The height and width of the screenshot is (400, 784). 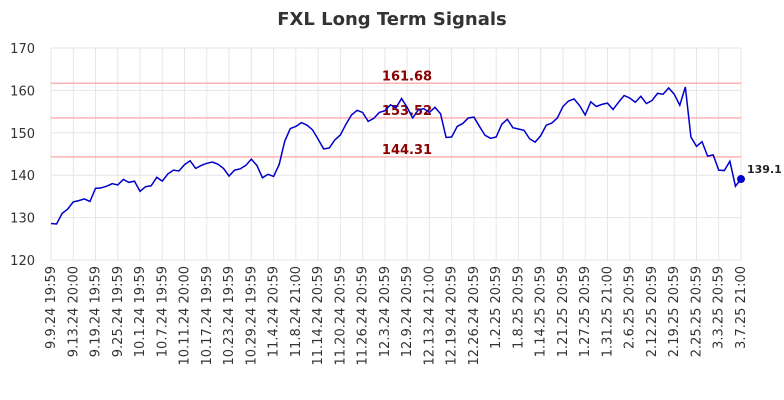 I want to click on x-tick-label: 11.4.24 20:59, so click(x=274, y=311).